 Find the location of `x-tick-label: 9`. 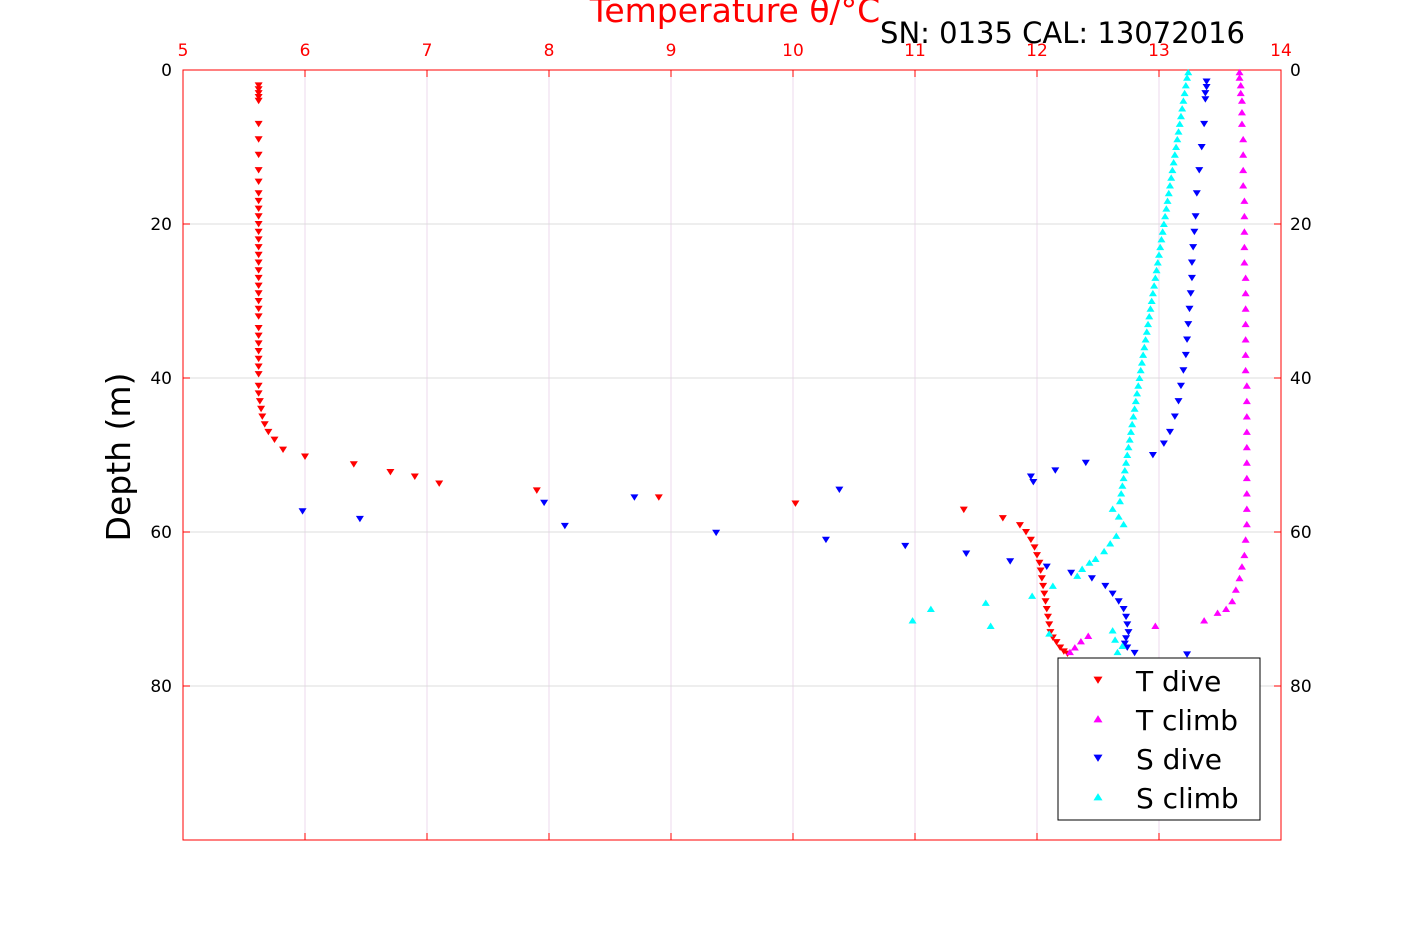

x-tick-label: 9 is located at coordinates (671, 51).